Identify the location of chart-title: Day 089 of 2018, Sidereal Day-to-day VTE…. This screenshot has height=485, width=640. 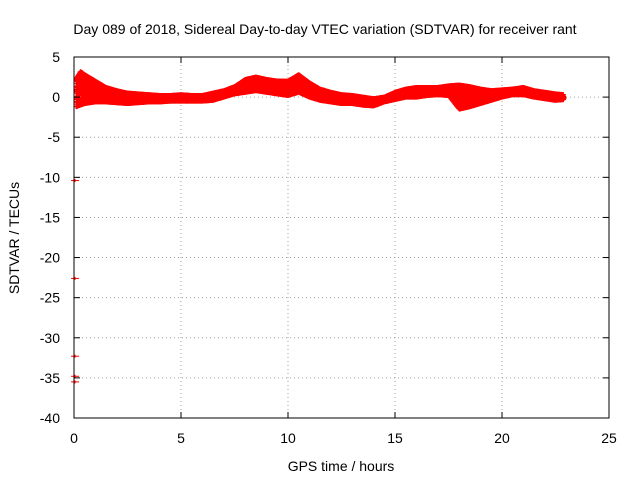
(324, 29).